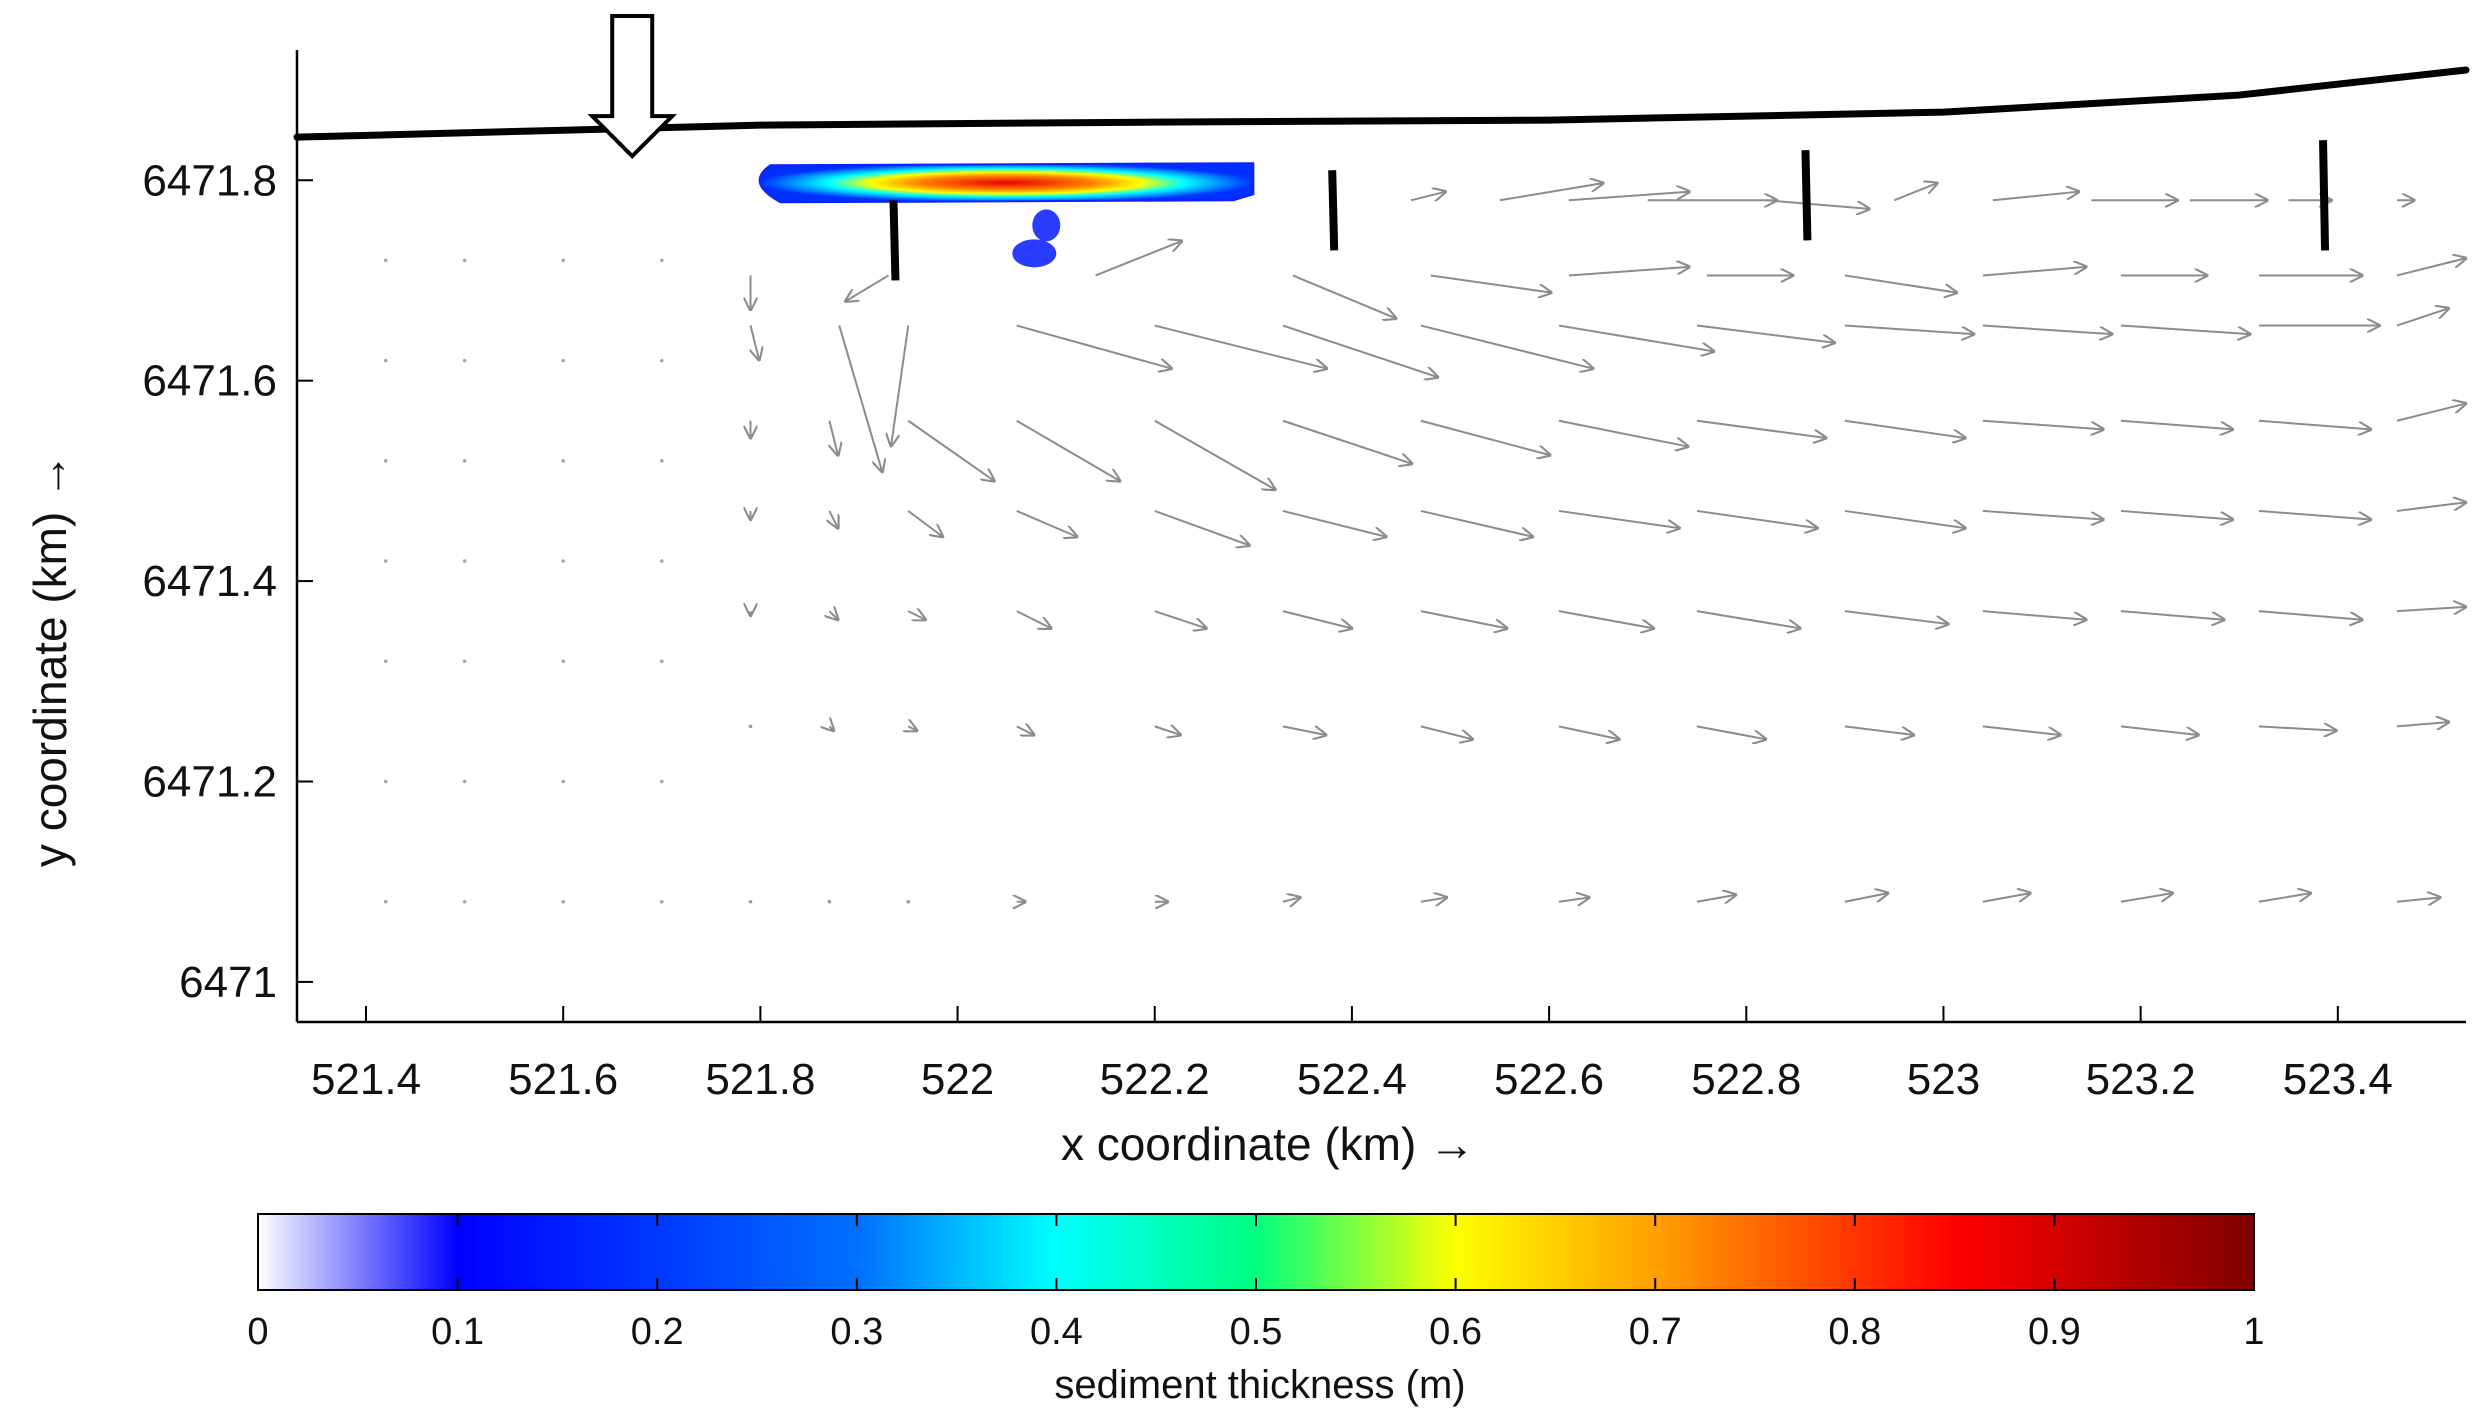 This screenshot has width=2482, height=1422. What do you see at coordinates (760, 1079) in the screenshot?
I see `x-tick-label: 521.8` at bounding box center [760, 1079].